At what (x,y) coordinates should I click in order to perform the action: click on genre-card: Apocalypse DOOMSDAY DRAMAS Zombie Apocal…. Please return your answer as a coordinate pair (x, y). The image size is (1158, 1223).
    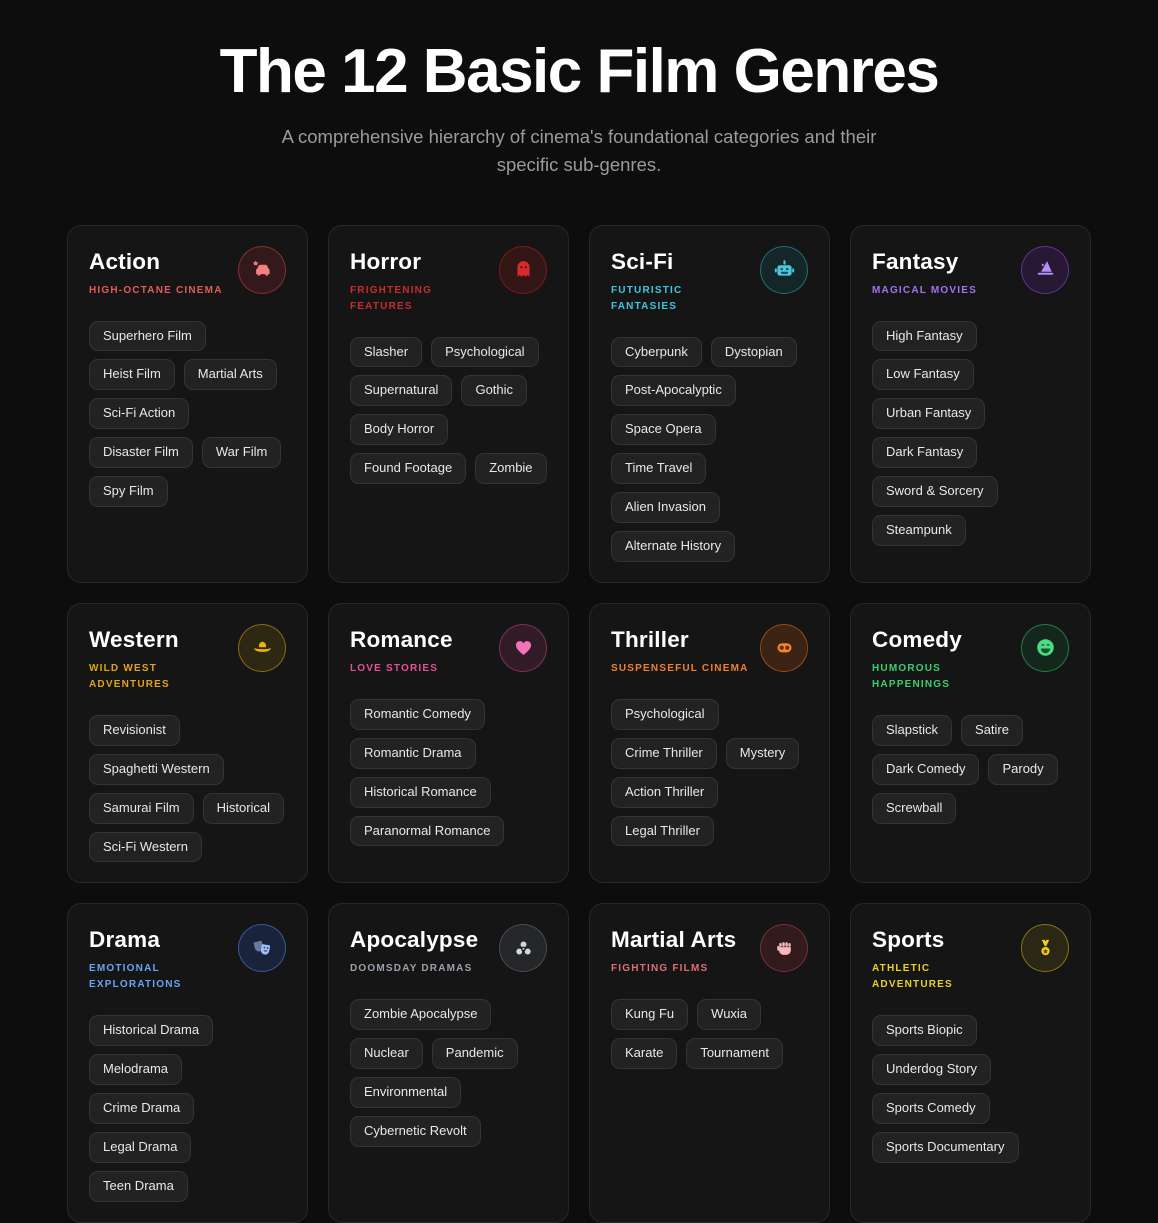
    Looking at the image, I should click on (448, 1063).